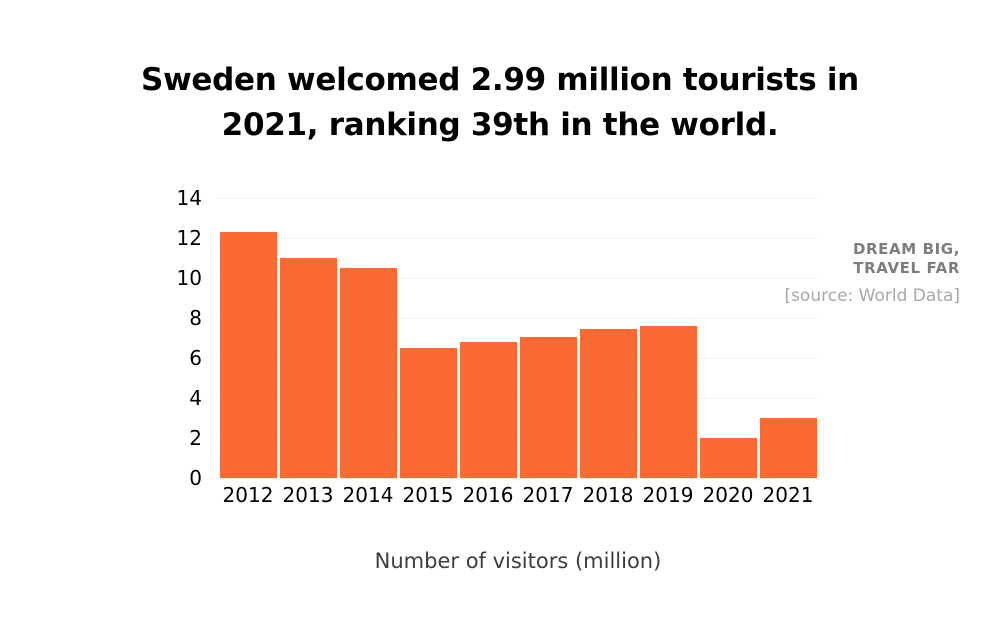 The width and height of the screenshot is (1000, 625). I want to click on bar-2019, so click(668, 402).